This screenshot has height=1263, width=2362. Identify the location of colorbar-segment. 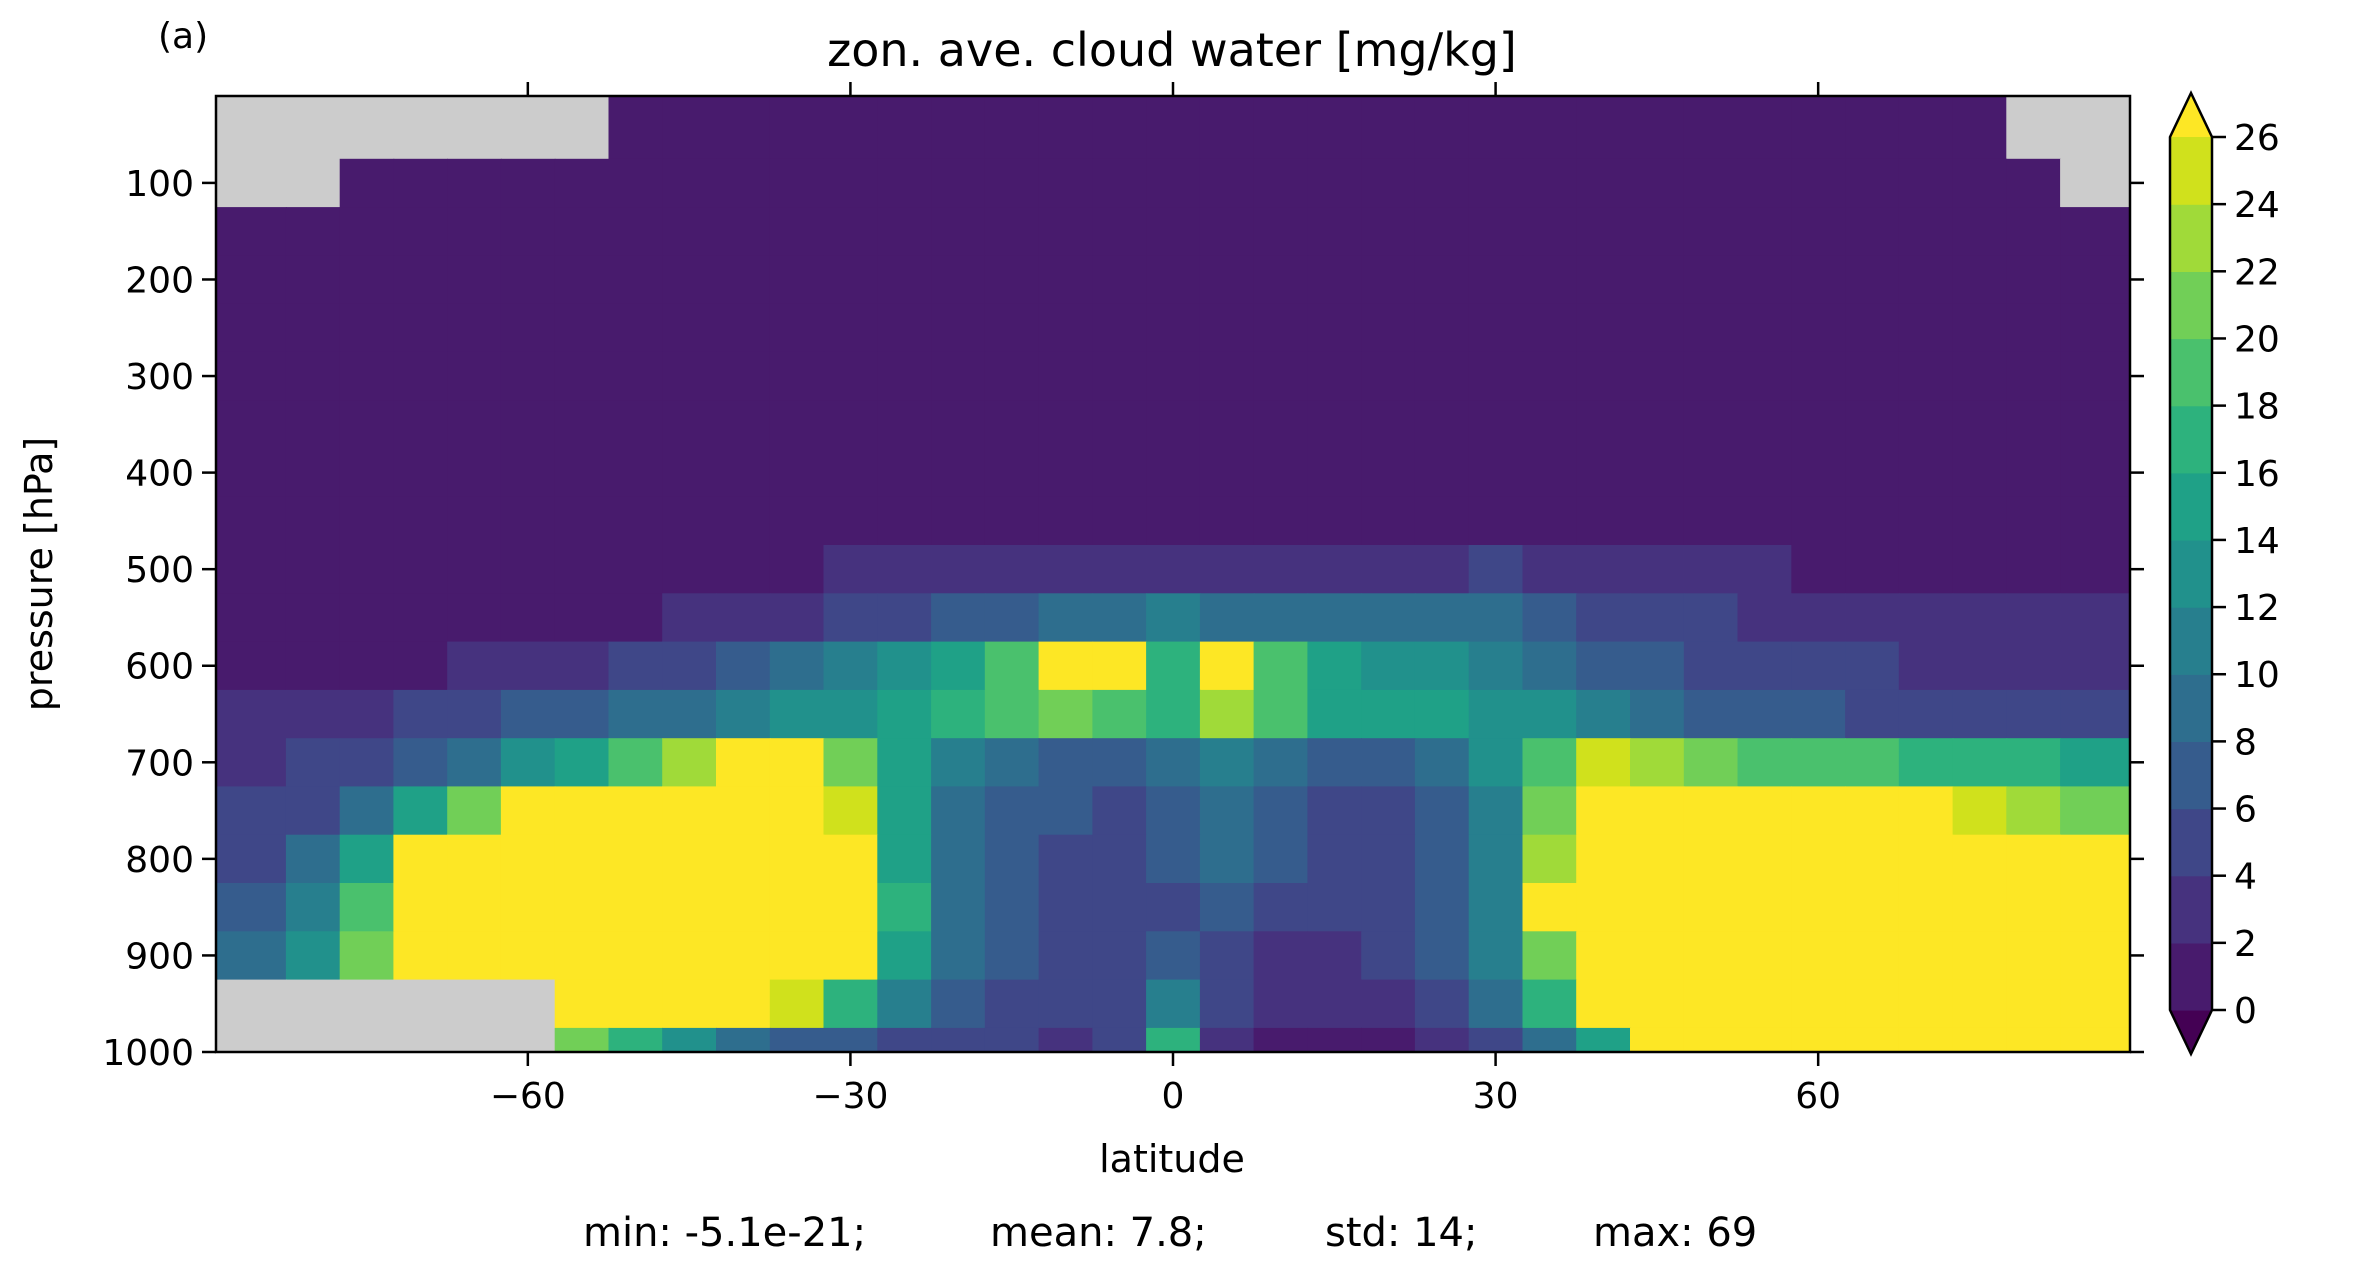
(2191, 573).